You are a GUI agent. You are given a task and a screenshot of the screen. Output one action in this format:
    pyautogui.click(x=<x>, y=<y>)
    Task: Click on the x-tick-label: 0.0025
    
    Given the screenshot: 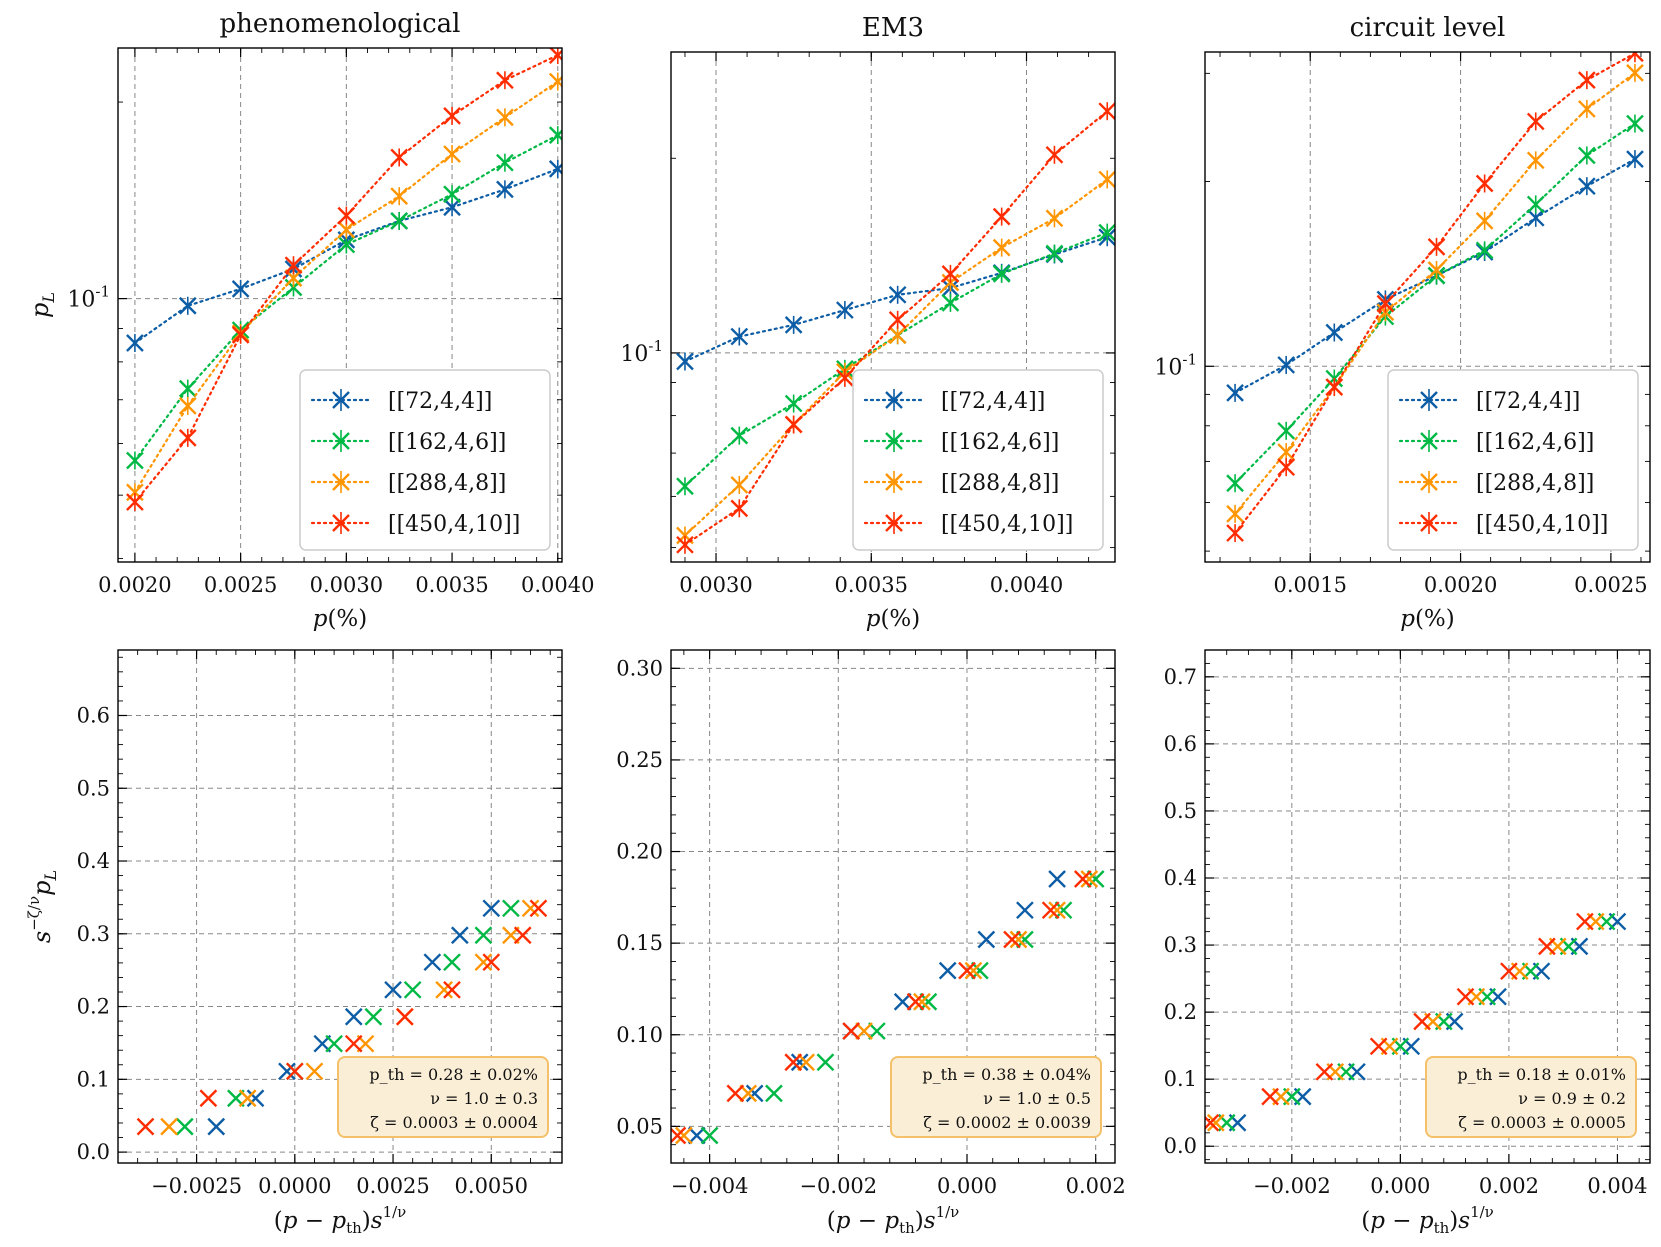 What is the action you would take?
    pyautogui.click(x=1610, y=585)
    